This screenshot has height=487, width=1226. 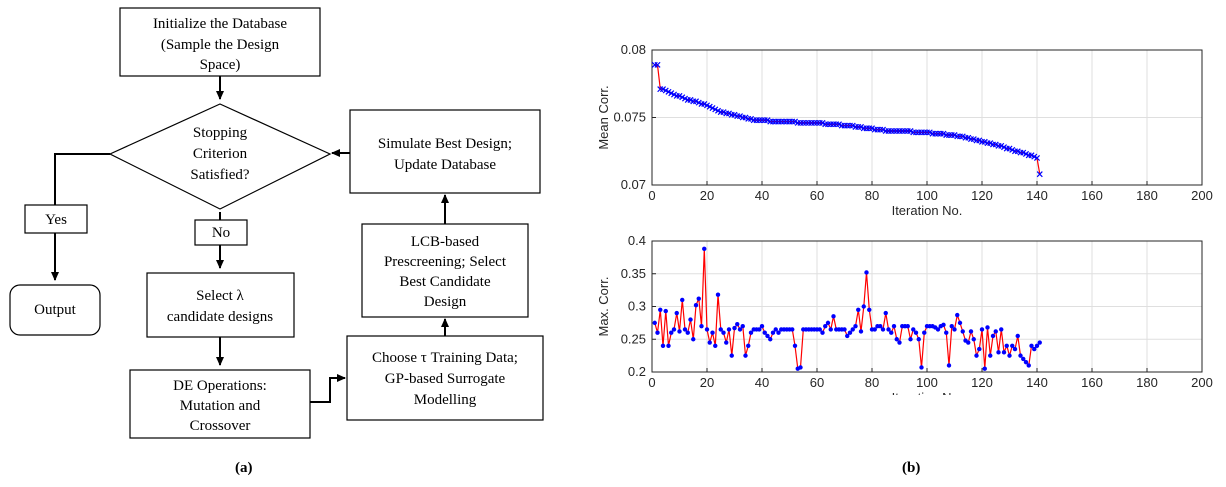 What do you see at coordinates (633, 273) in the screenshot?
I see `y-tick-label: 0.35` at bounding box center [633, 273].